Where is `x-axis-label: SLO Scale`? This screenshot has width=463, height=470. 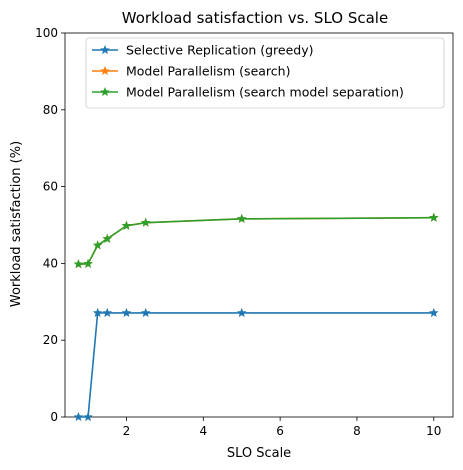 x-axis-label: SLO Scale is located at coordinates (259, 453).